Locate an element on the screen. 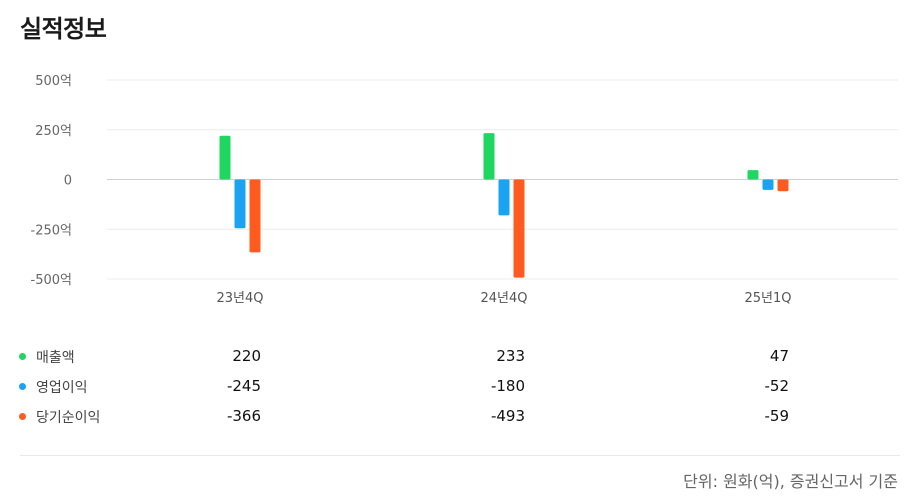  x-tick-label: 23년4Q is located at coordinates (239, 298).